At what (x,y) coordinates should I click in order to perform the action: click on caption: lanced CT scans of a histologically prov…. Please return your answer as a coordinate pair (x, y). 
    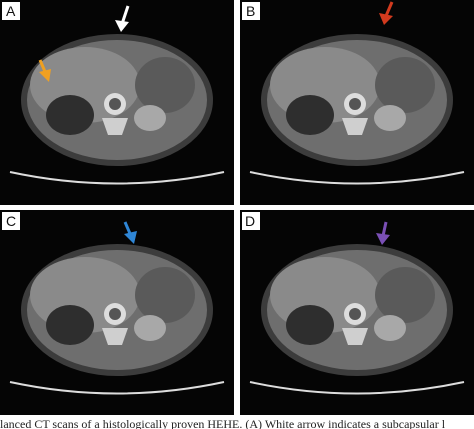
    Looking at the image, I should click on (223, 423).